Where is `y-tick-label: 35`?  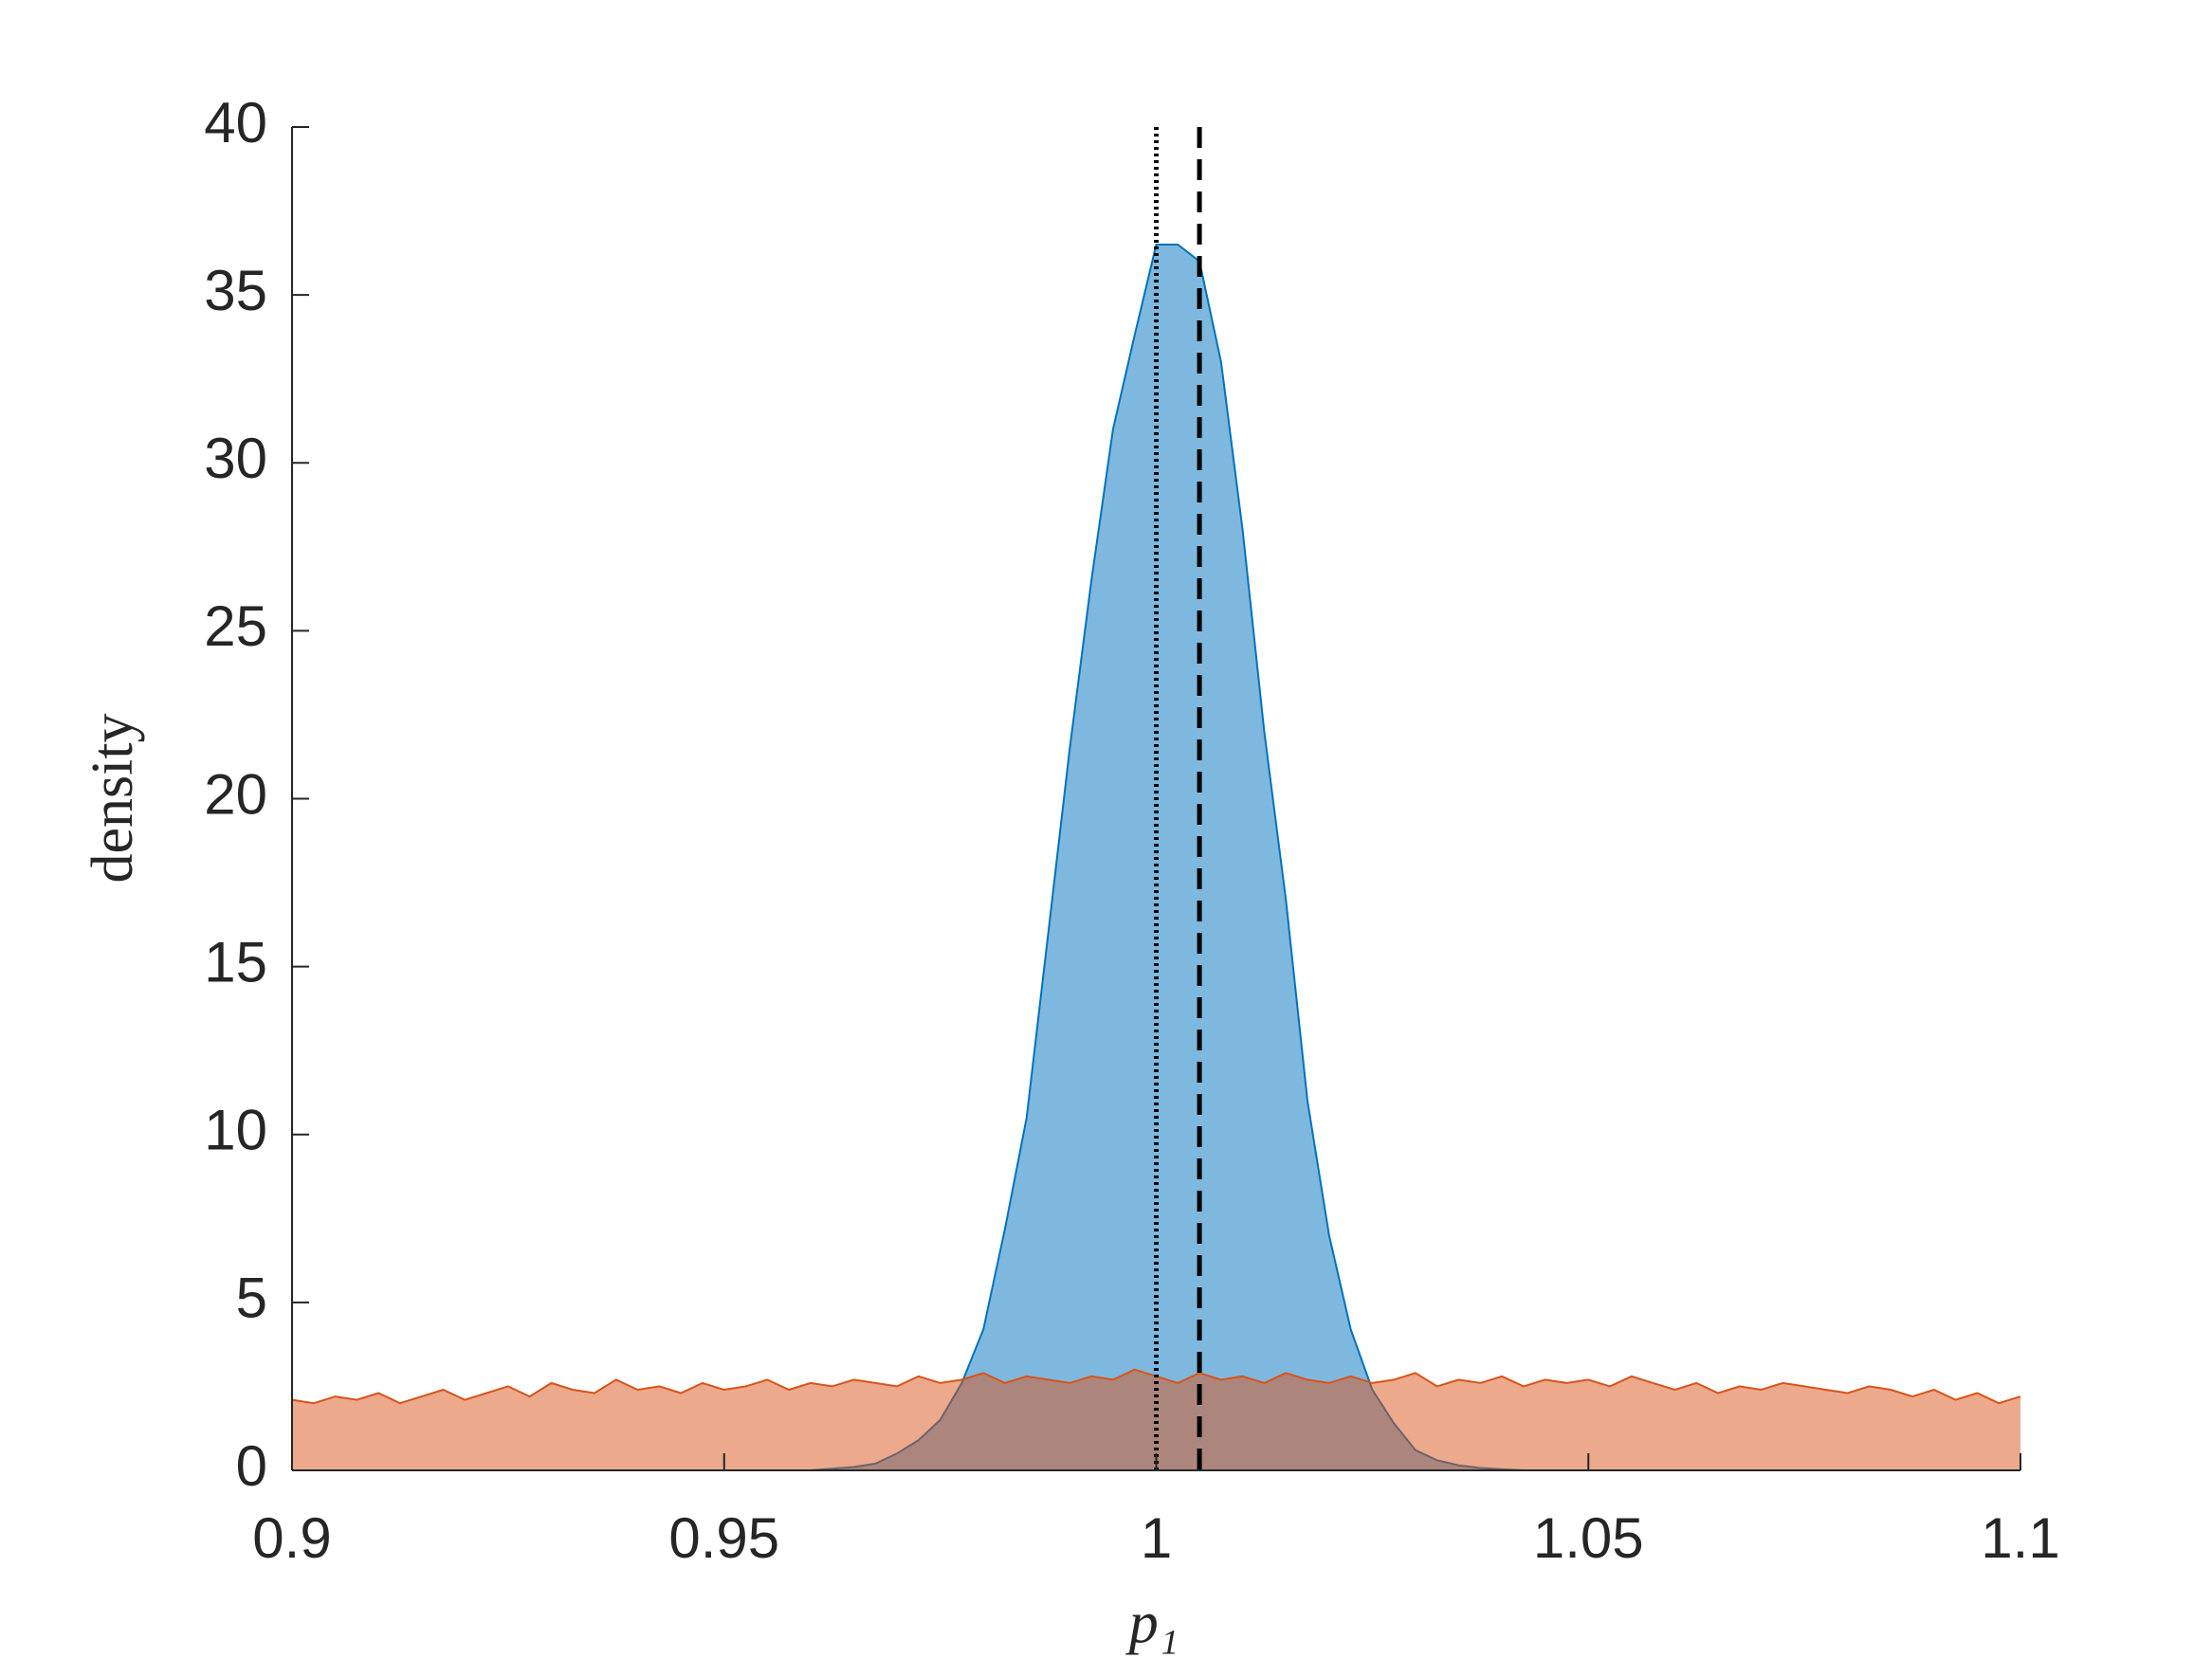
y-tick-label: 35 is located at coordinates (235, 290).